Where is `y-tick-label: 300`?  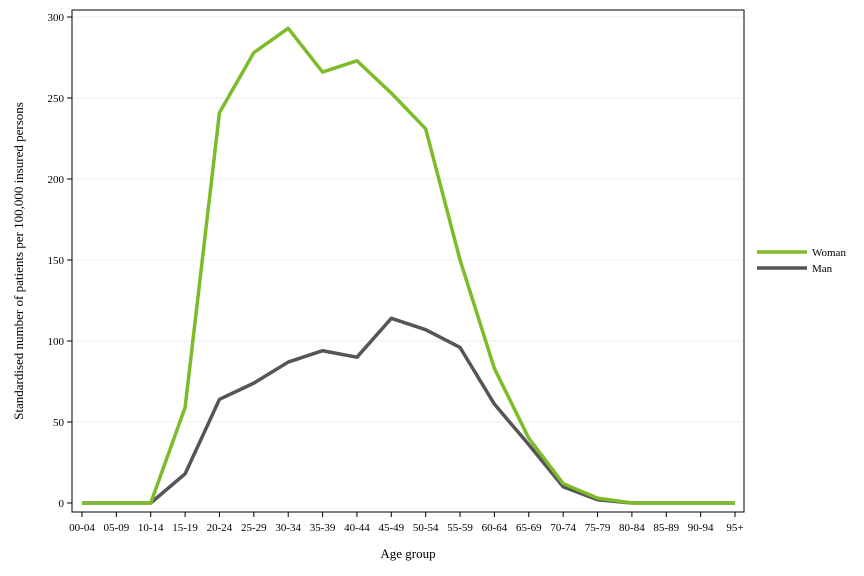 y-tick-label: 300 is located at coordinates (56, 18).